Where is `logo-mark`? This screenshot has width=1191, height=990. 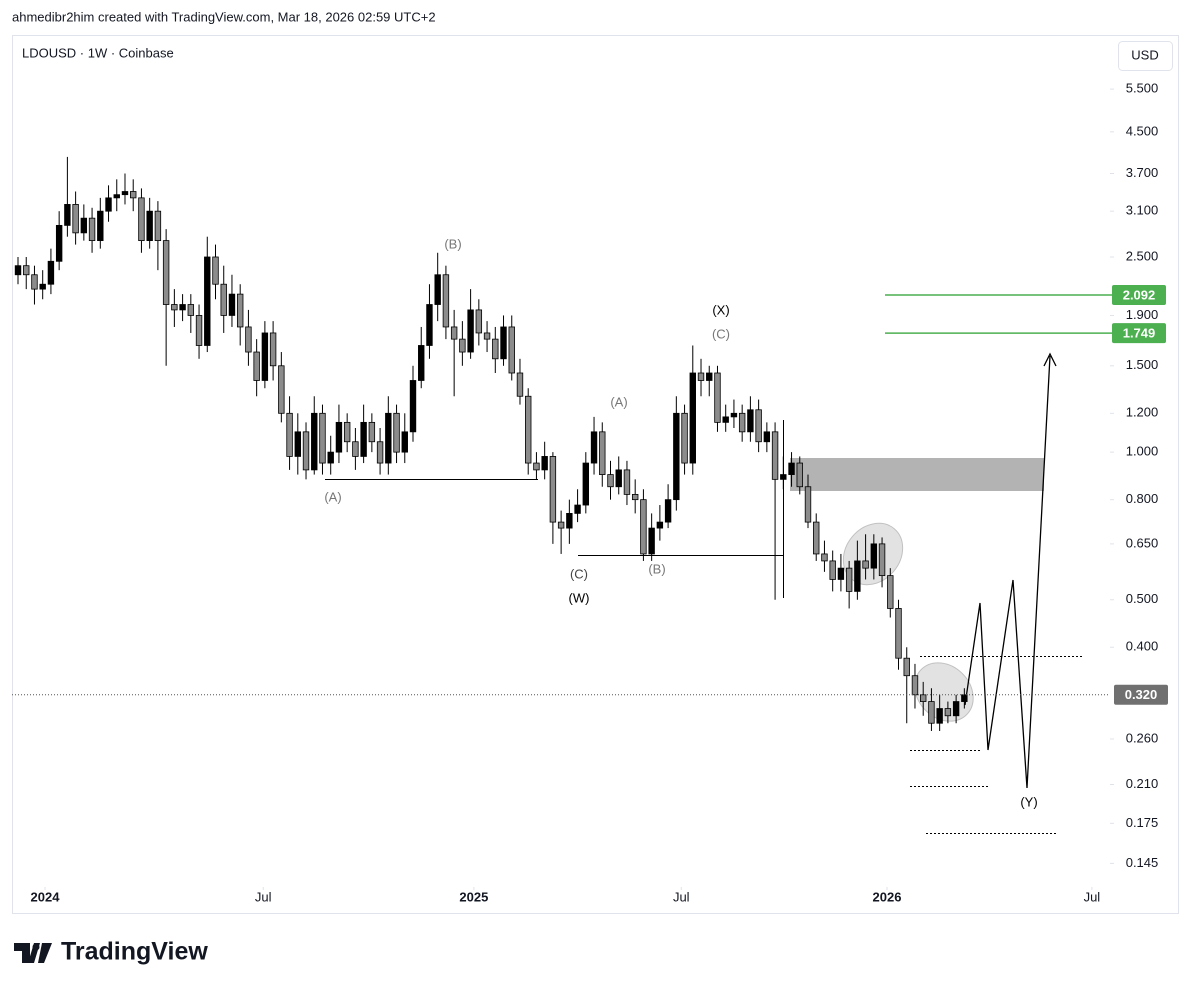 logo-mark is located at coordinates (33, 953).